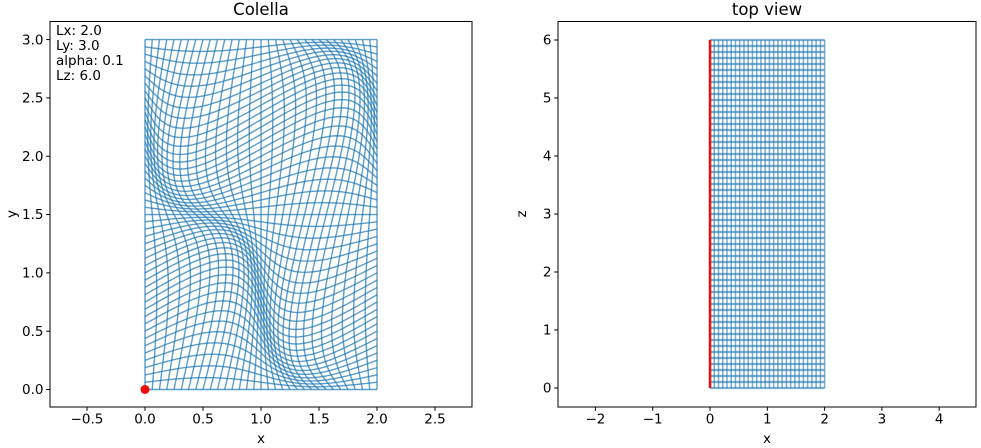  Describe the element at coordinates (87, 420) in the screenshot. I see `left-plot-xtick-label: −0.5` at that location.